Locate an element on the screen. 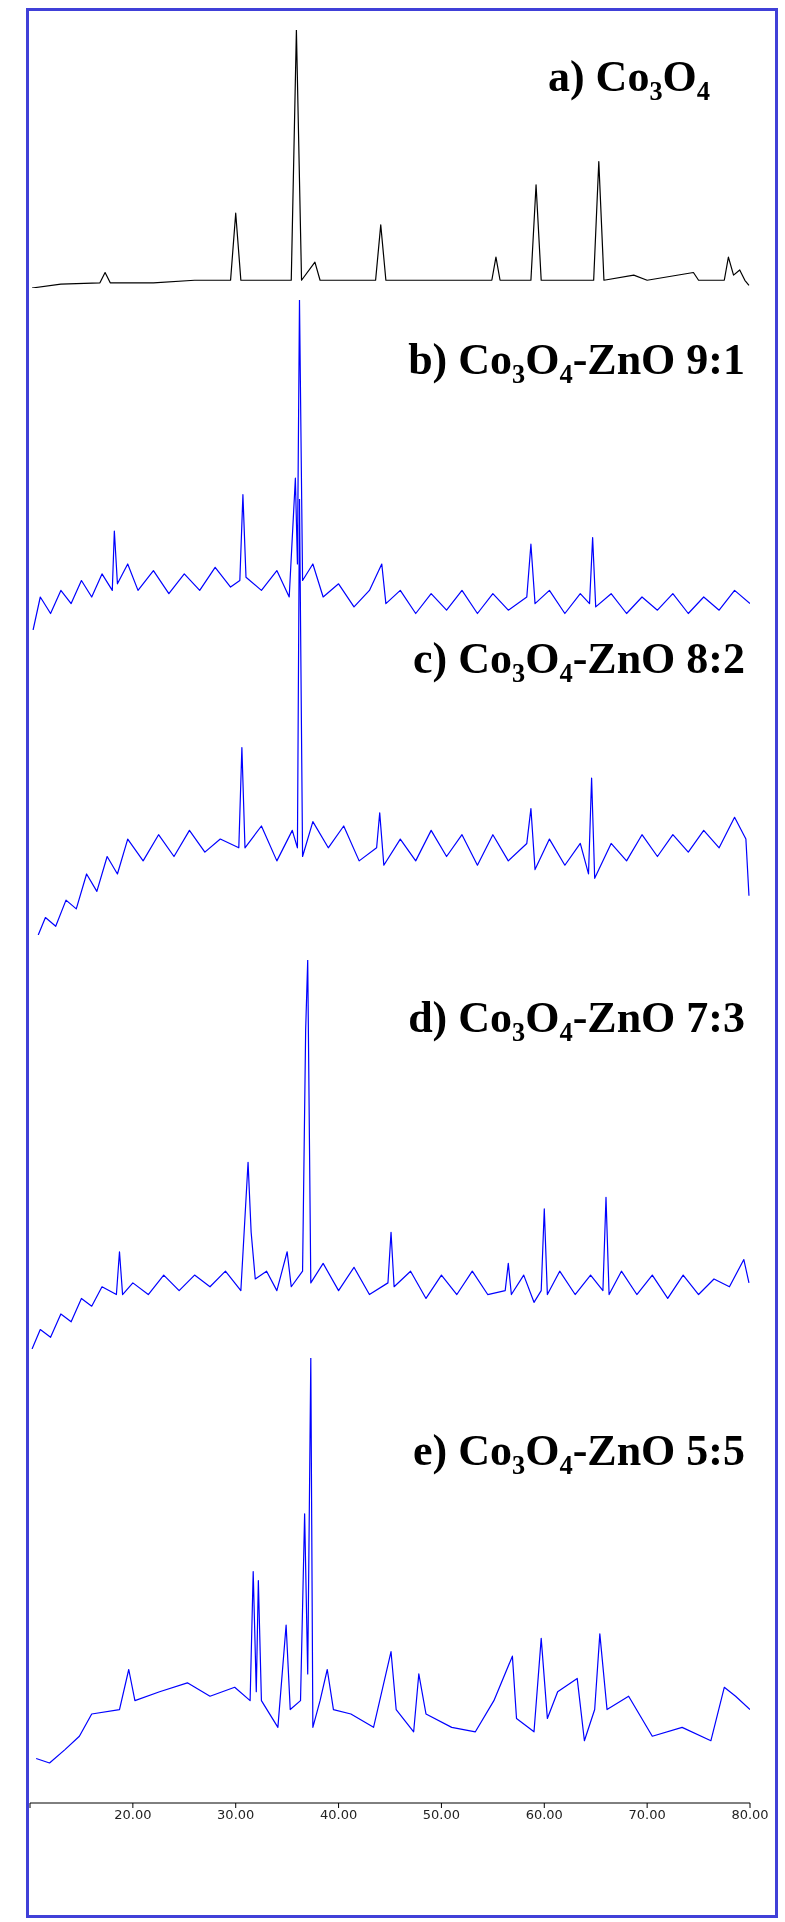 The width and height of the screenshot is (785, 1922). text: d) Co₃O₄-ZnO 7:3 is located at coordinates (576, 1017).